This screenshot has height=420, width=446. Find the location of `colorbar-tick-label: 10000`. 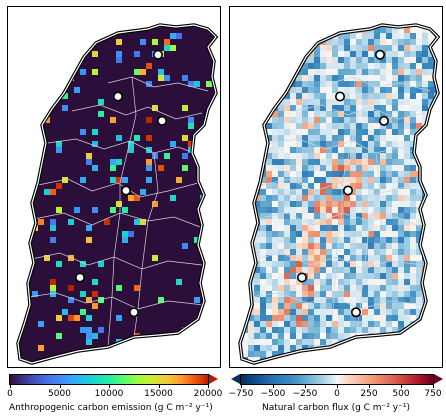

colorbar-tick-label: 10000 is located at coordinates (109, 394).